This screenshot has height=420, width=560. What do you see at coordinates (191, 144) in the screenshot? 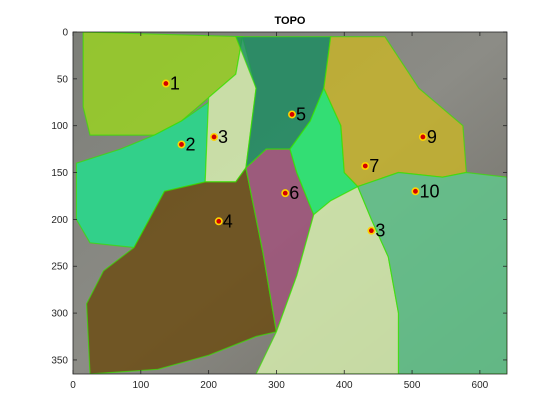
I see `point-label-2: 2` at bounding box center [191, 144].